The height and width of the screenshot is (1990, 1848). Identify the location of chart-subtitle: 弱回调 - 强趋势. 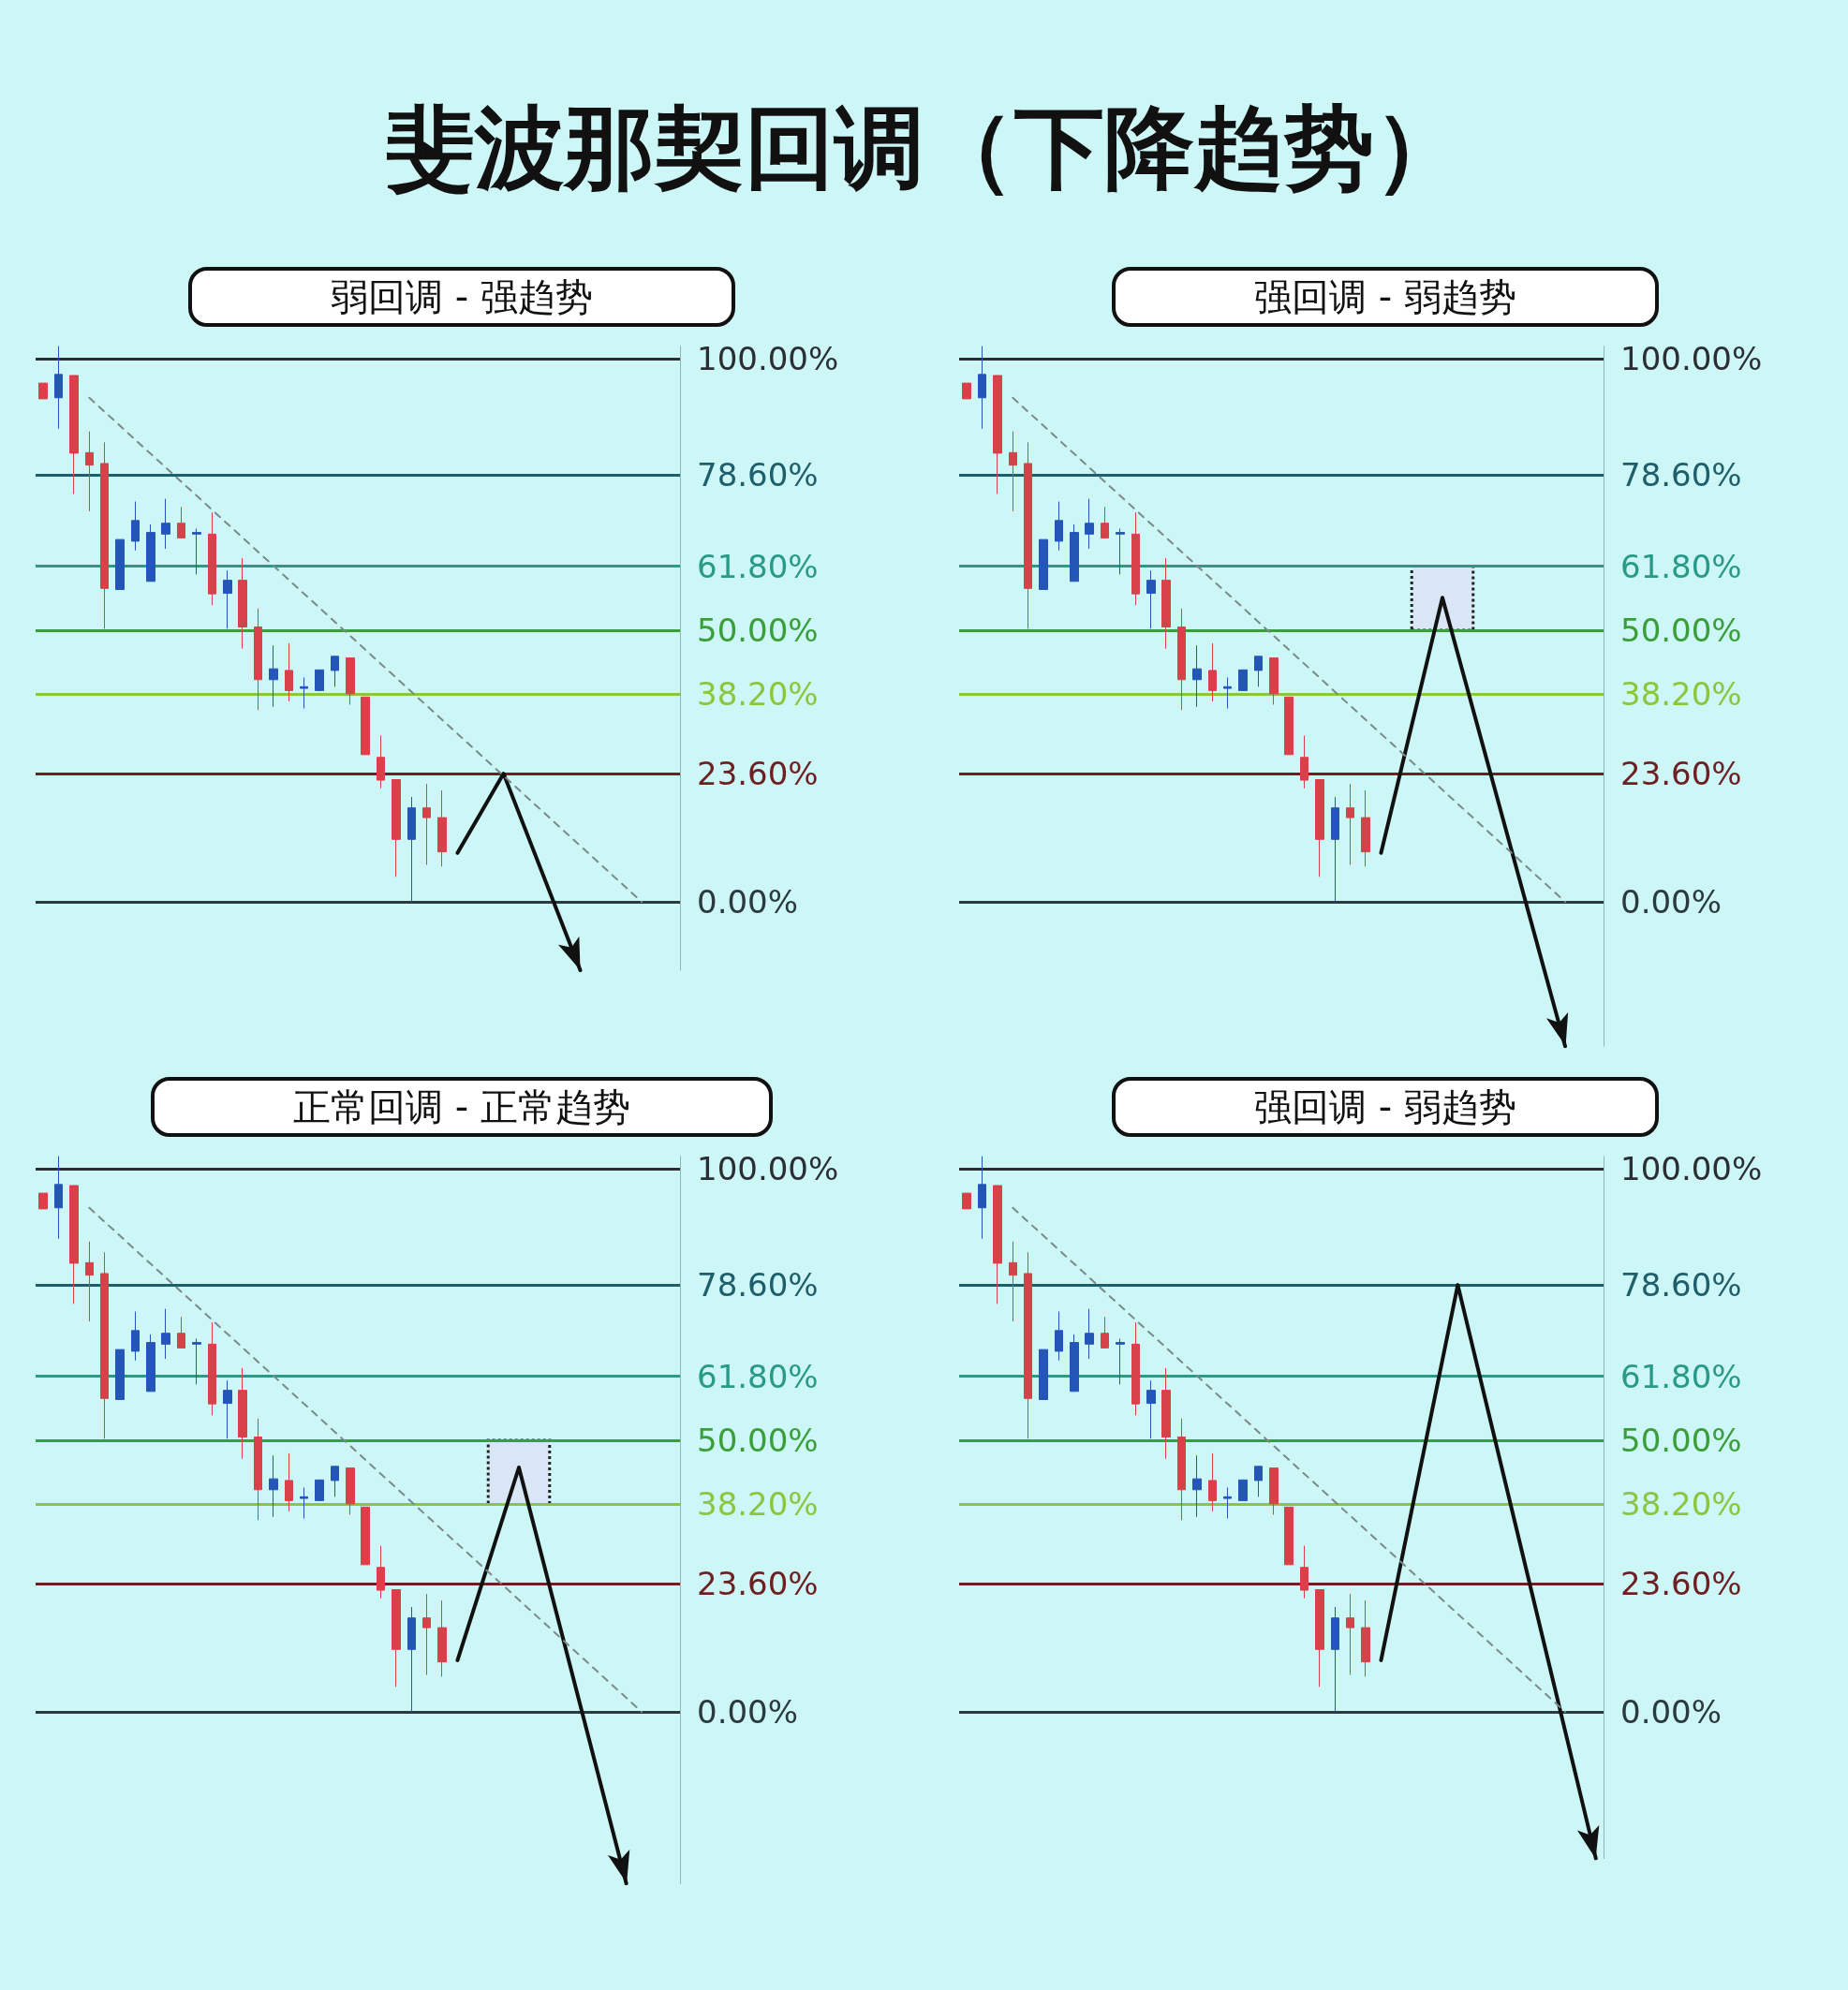
(462, 296).